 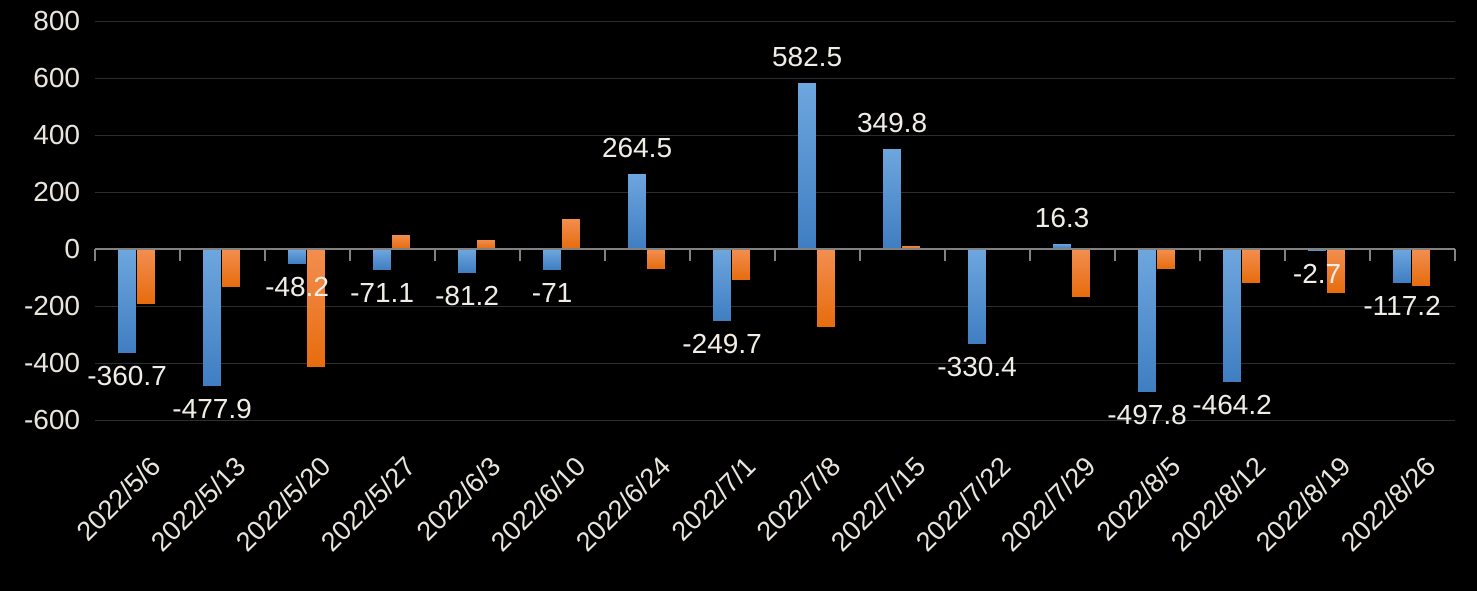 What do you see at coordinates (807, 56) in the screenshot?
I see `data-label: 582.5` at bounding box center [807, 56].